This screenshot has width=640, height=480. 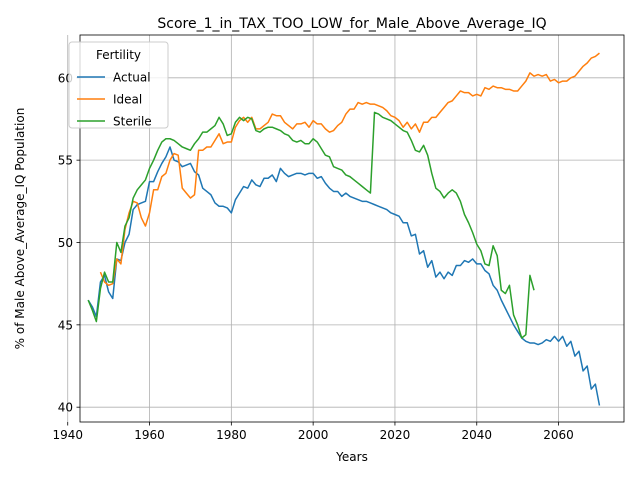 What do you see at coordinates (65, 161) in the screenshot?
I see `y-tick-label: 55` at bounding box center [65, 161].